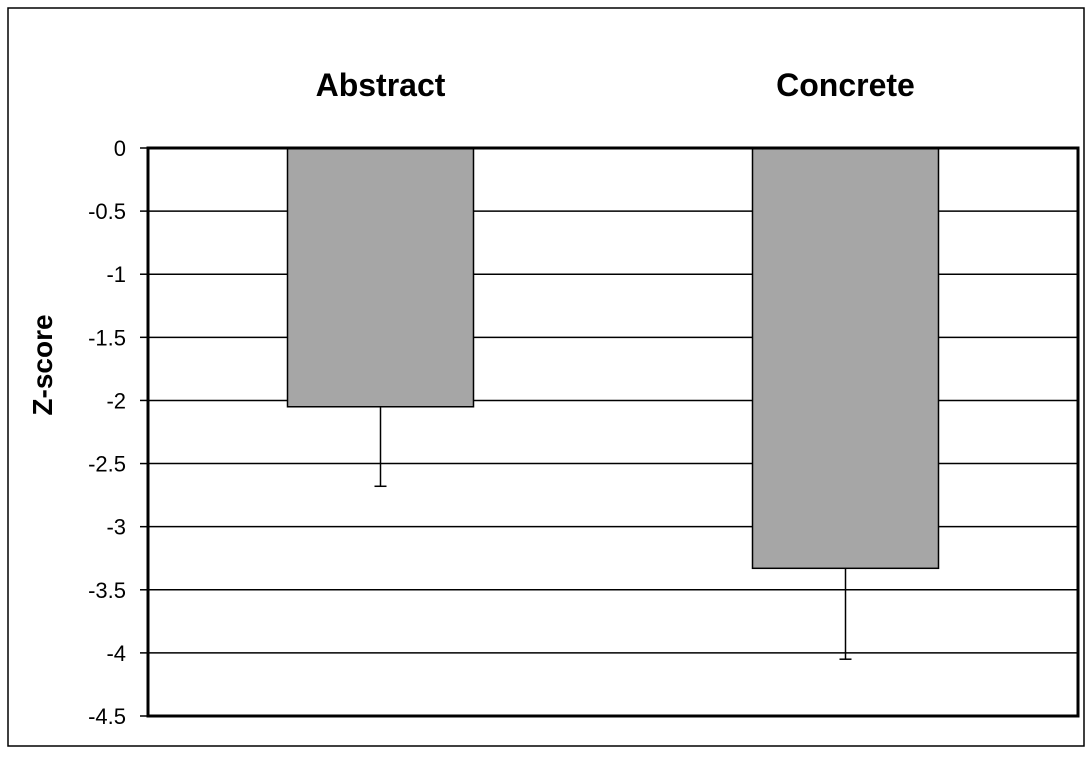 The height and width of the screenshot is (759, 1092). I want to click on y-tick-label: -3, so click(116, 527).